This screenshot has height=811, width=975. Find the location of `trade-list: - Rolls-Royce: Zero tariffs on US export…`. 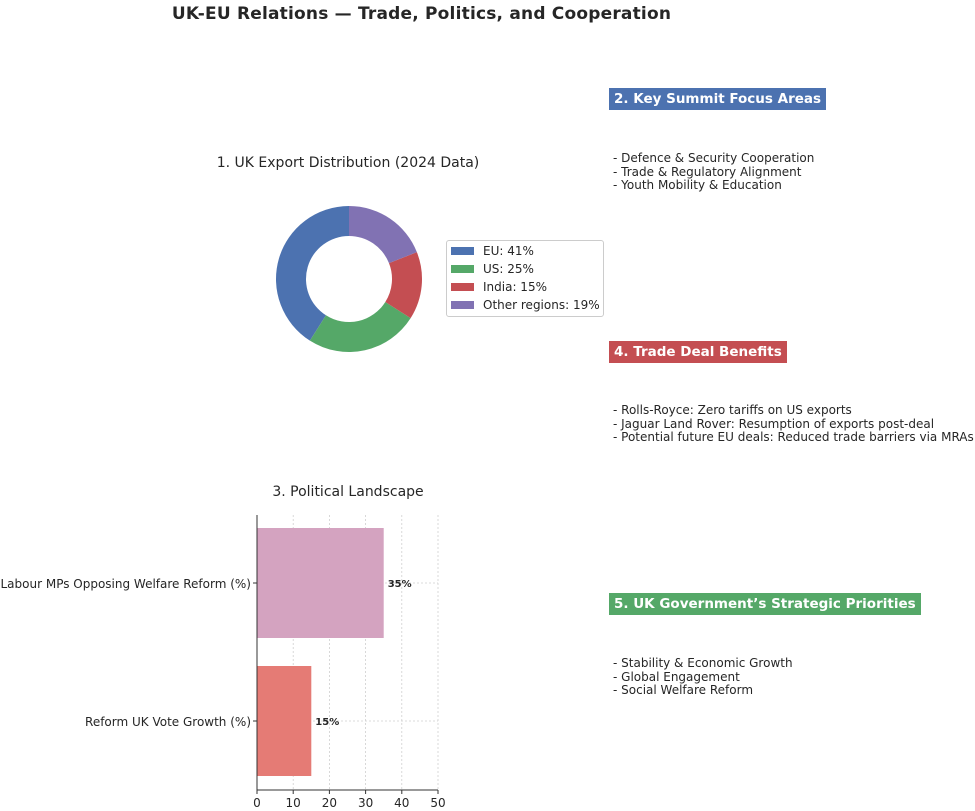

trade-list: - Rolls-Royce: Zero tariffs on US export… is located at coordinates (793, 424).